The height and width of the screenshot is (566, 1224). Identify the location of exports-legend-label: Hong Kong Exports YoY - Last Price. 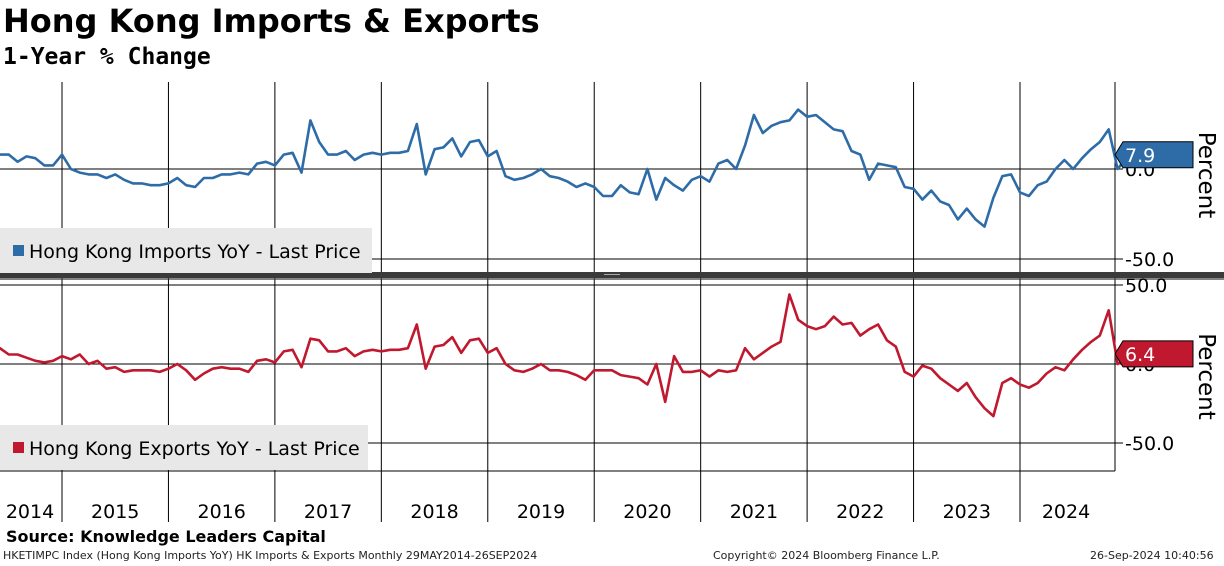
(194, 449).